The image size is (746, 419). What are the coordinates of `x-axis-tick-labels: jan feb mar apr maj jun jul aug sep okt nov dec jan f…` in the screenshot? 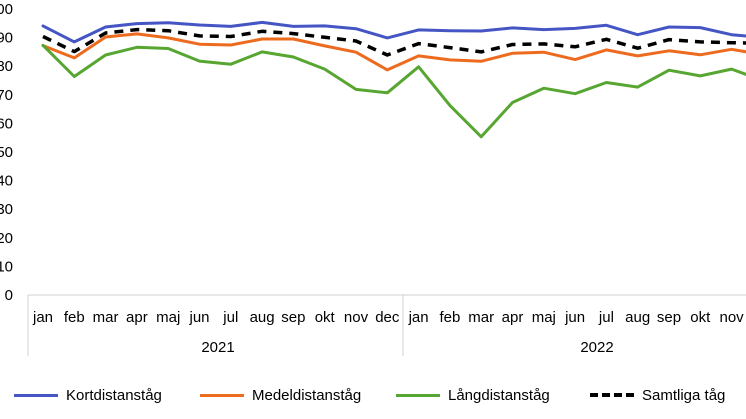 It's located at (388, 317).